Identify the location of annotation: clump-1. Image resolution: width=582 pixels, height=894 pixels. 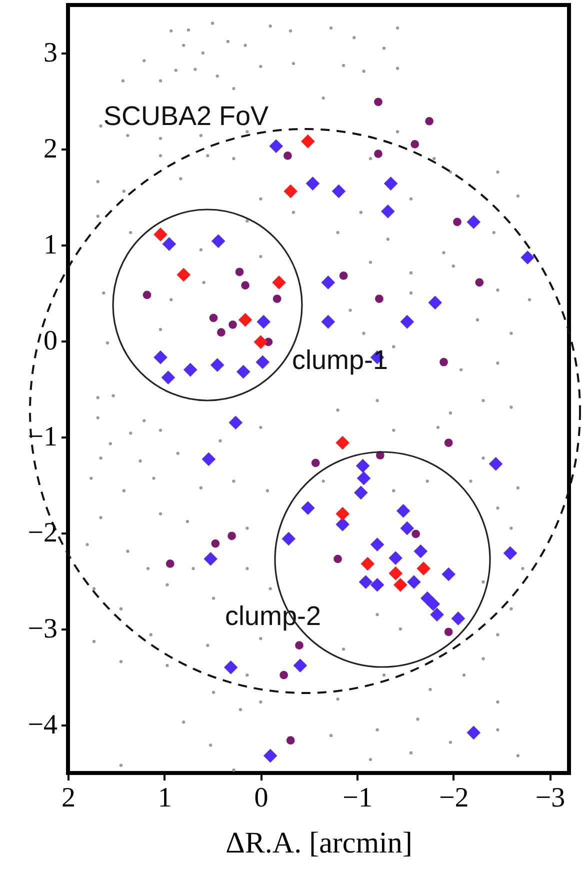
(340, 360).